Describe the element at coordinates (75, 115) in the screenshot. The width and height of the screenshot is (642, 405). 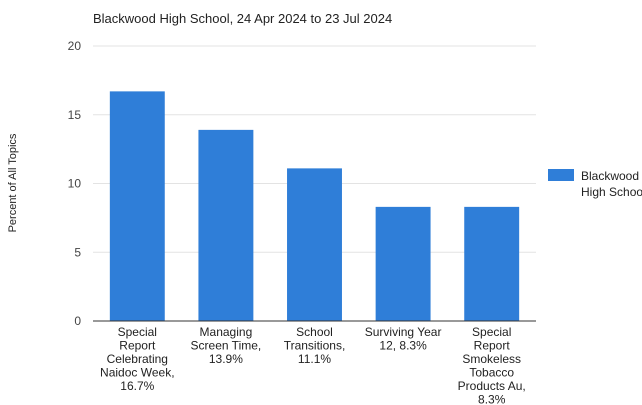
I see `y-tick-label: 15` at that location.